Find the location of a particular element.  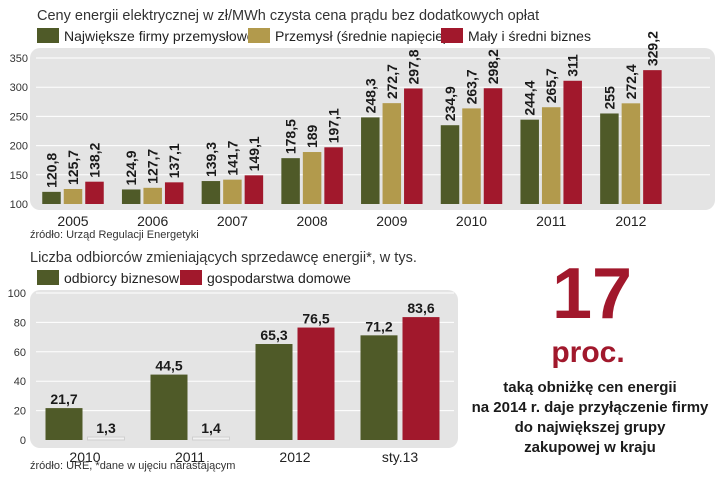

bar-przemys-rednie-napi-cie-2010 is located at coordinates (471, 156).